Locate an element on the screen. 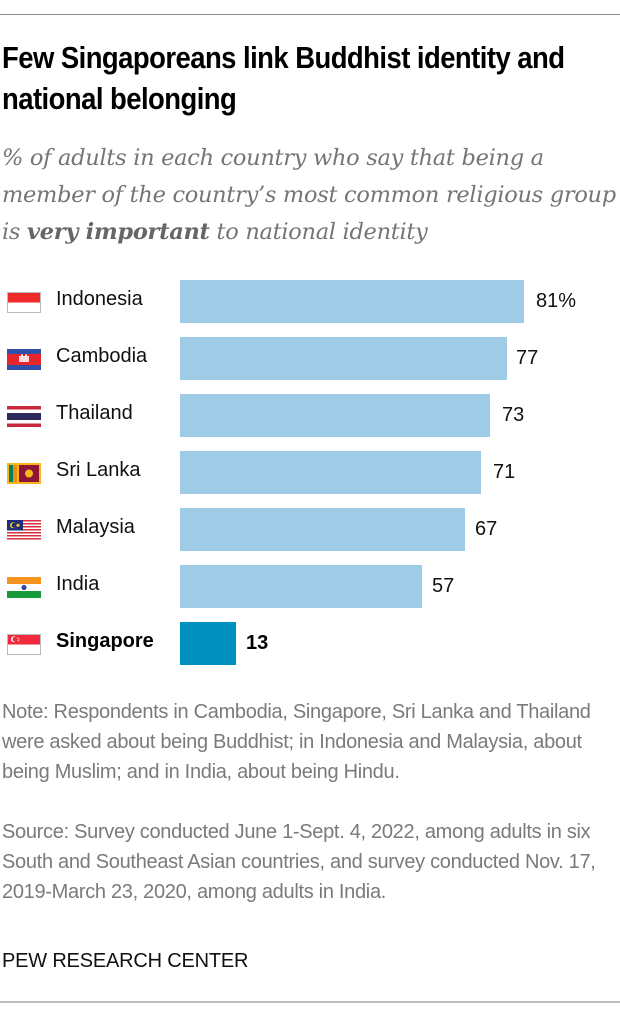 The height and width of the screenshot is (1016, 620). sri-lanka-flag-icon is located at coordinates (24, 473).